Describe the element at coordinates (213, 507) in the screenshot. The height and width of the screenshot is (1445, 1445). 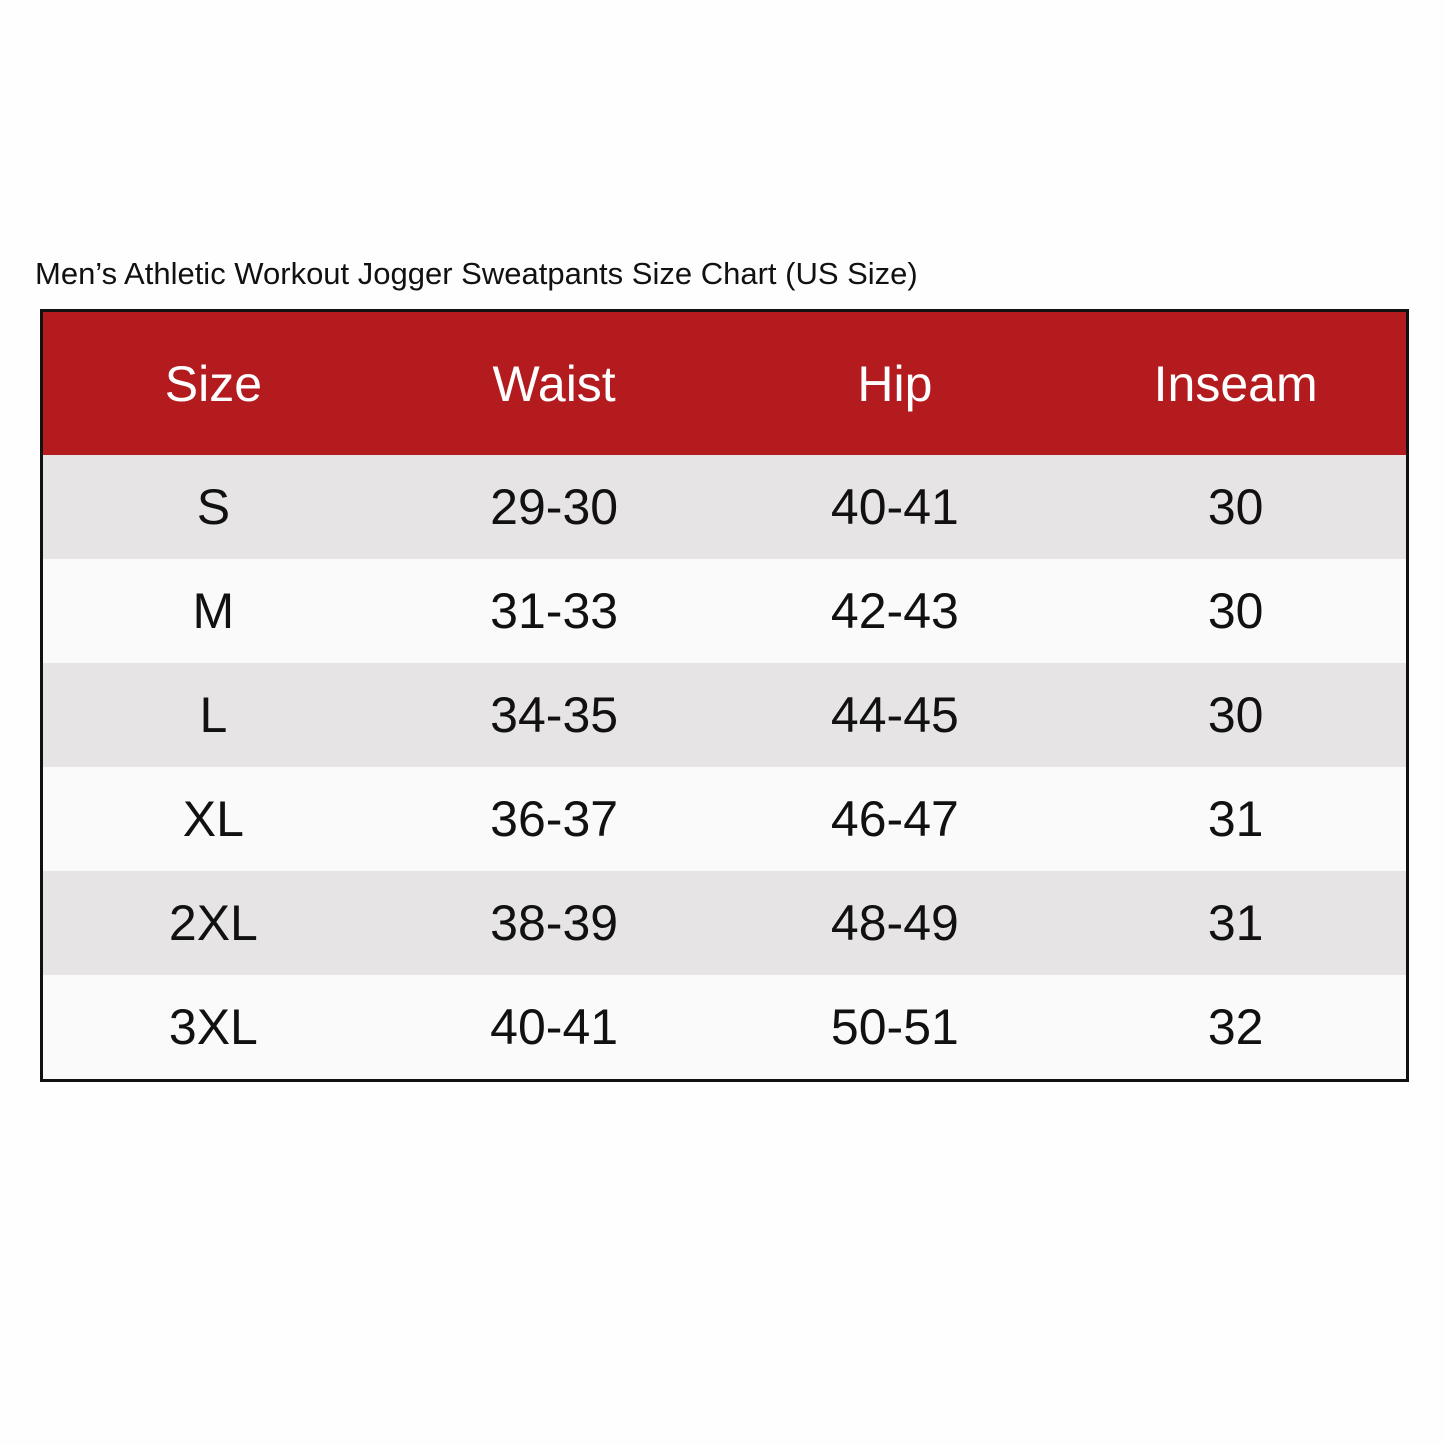
I see `table-cell: S` at that location.